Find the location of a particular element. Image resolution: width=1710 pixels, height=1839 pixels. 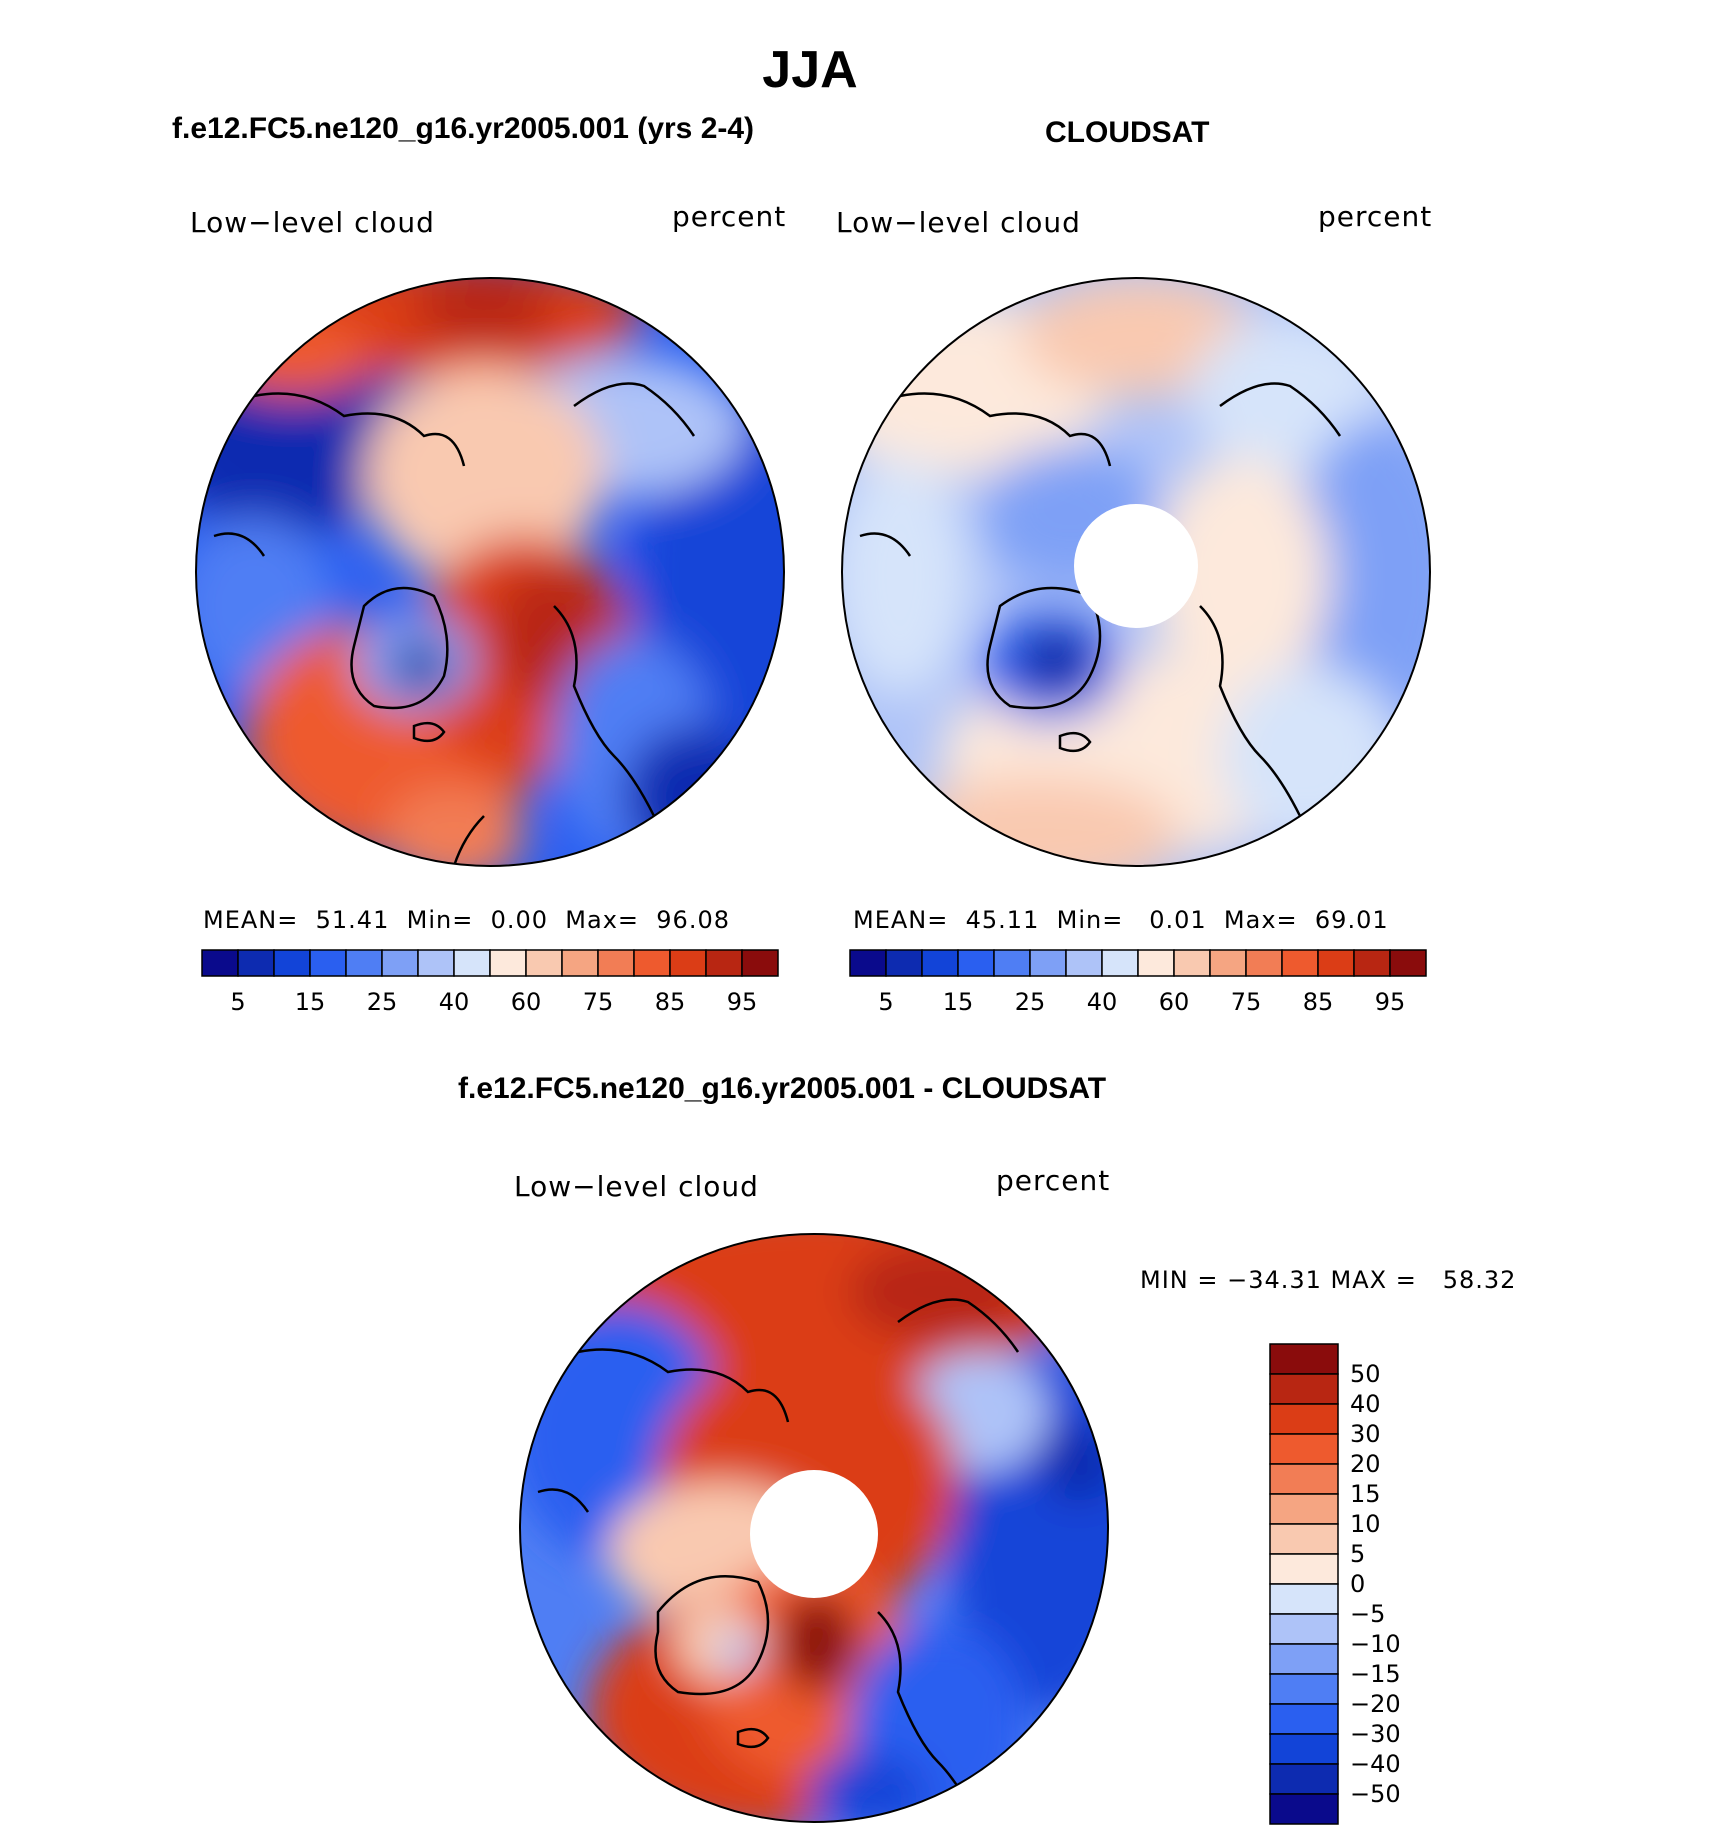

colorbar-tick-label: −10 is located at coordinates (1375, 1644).